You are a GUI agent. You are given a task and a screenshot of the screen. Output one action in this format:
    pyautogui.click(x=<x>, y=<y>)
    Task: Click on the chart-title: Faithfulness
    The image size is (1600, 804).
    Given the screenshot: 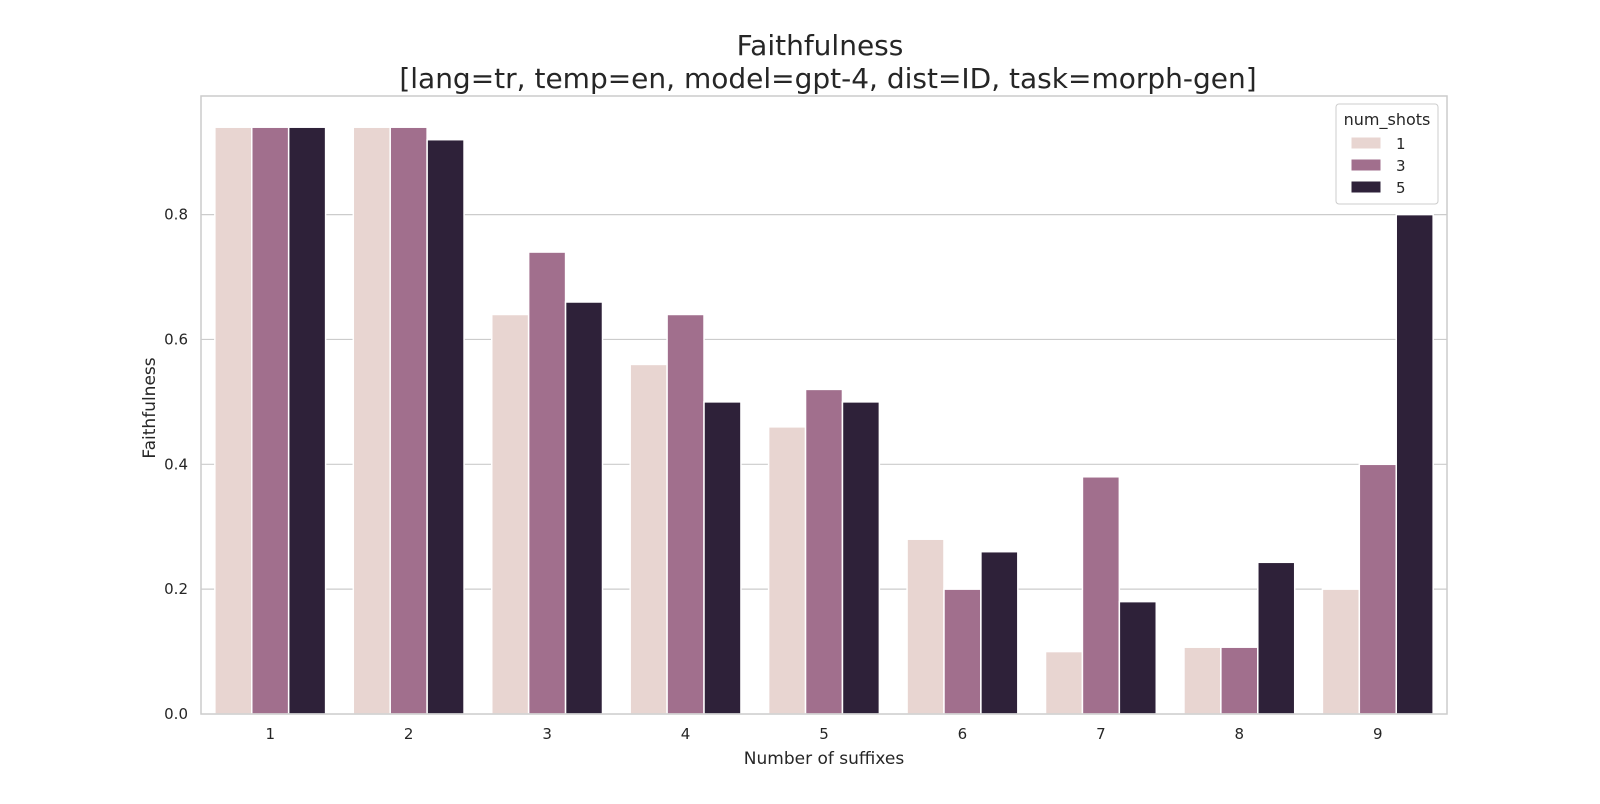 What is the action you would take?
    pyautogui.click(x=820, y=45)
    